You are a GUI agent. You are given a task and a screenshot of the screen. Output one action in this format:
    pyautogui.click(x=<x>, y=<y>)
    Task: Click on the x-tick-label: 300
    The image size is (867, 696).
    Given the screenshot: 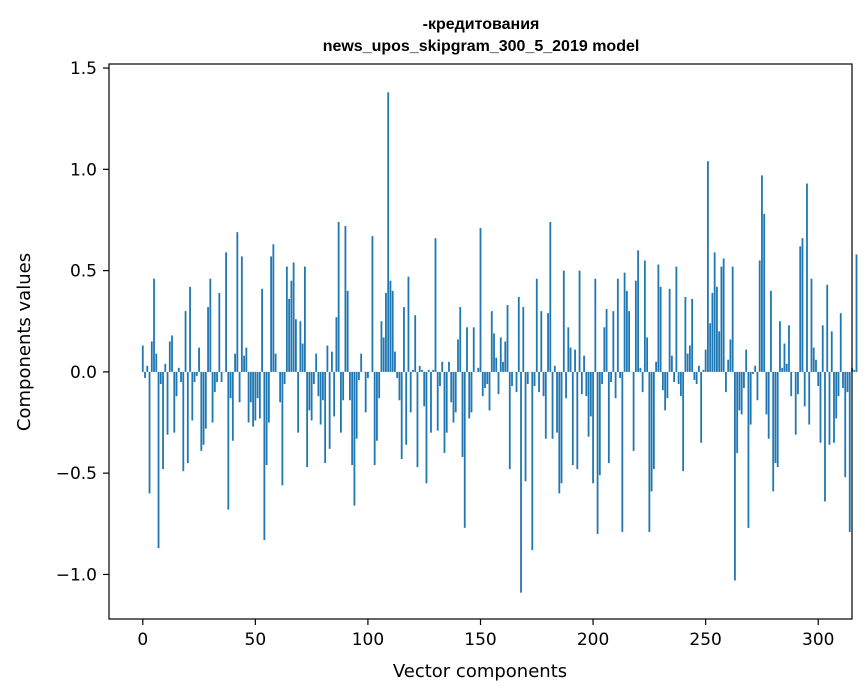 What is the action you would take?
    pyautogui.click(x=818, y=640)
    